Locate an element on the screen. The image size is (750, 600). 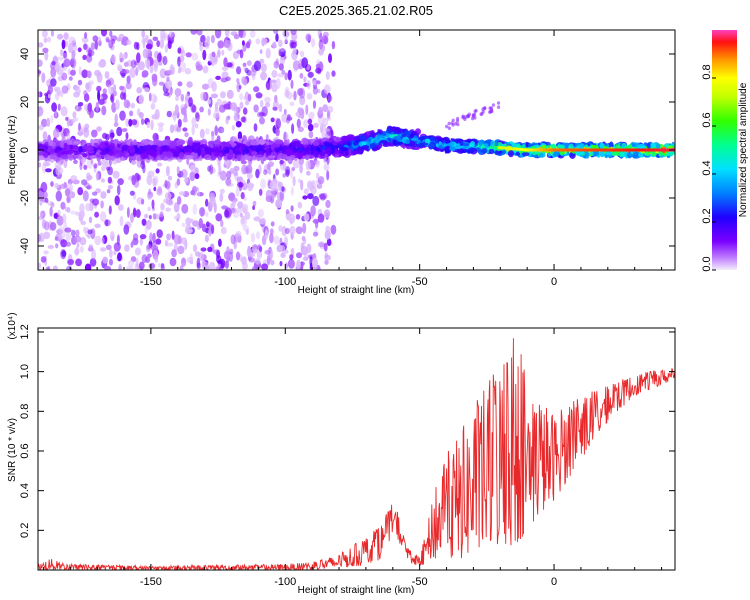
spectrogram-y-axis-label: Frequency (Hz) is located at coordinates (12, 150).